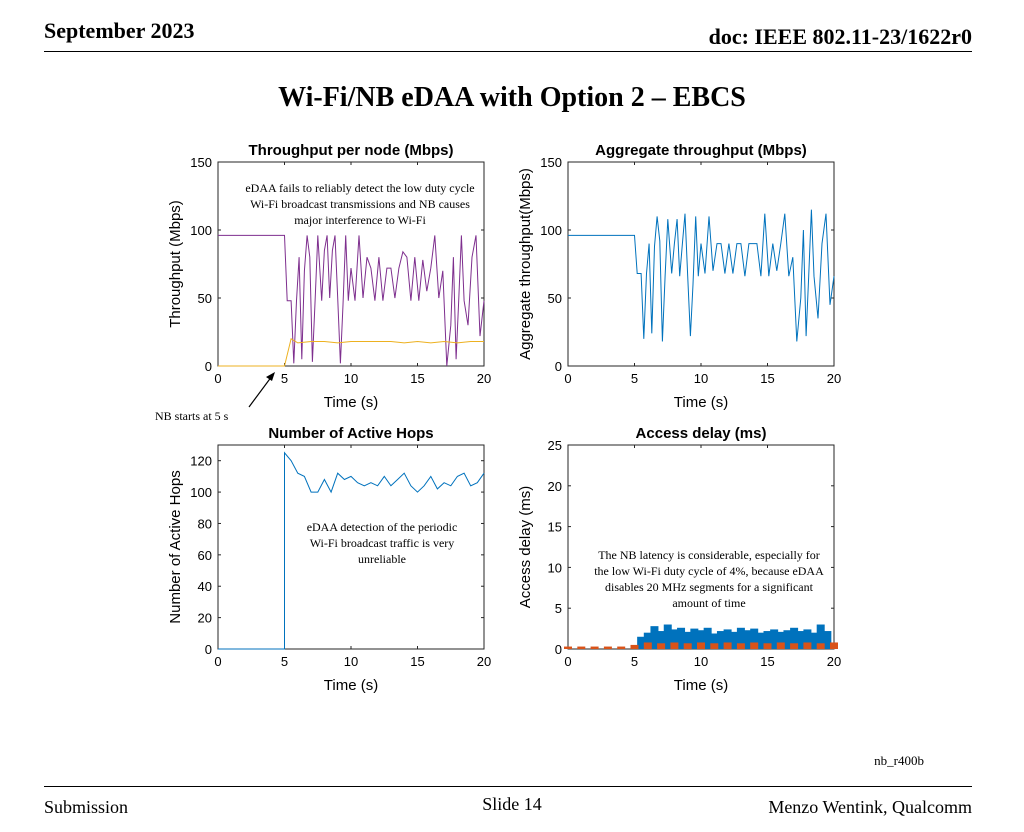 The height and width of the screenshot is (832, 1024). Describe the element at coordinates (840, 36) in the screenshot. I see `header-doc-id: doc: IEEE 802.11-23/1622r0` at that location.